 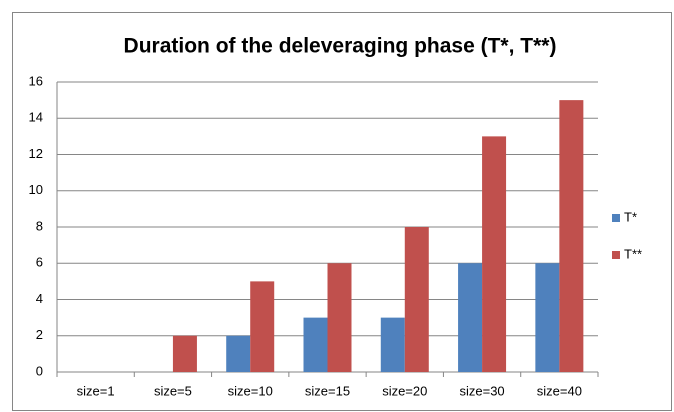 I want to click on x-tick-label: size=5, so click(x=173, y=390).